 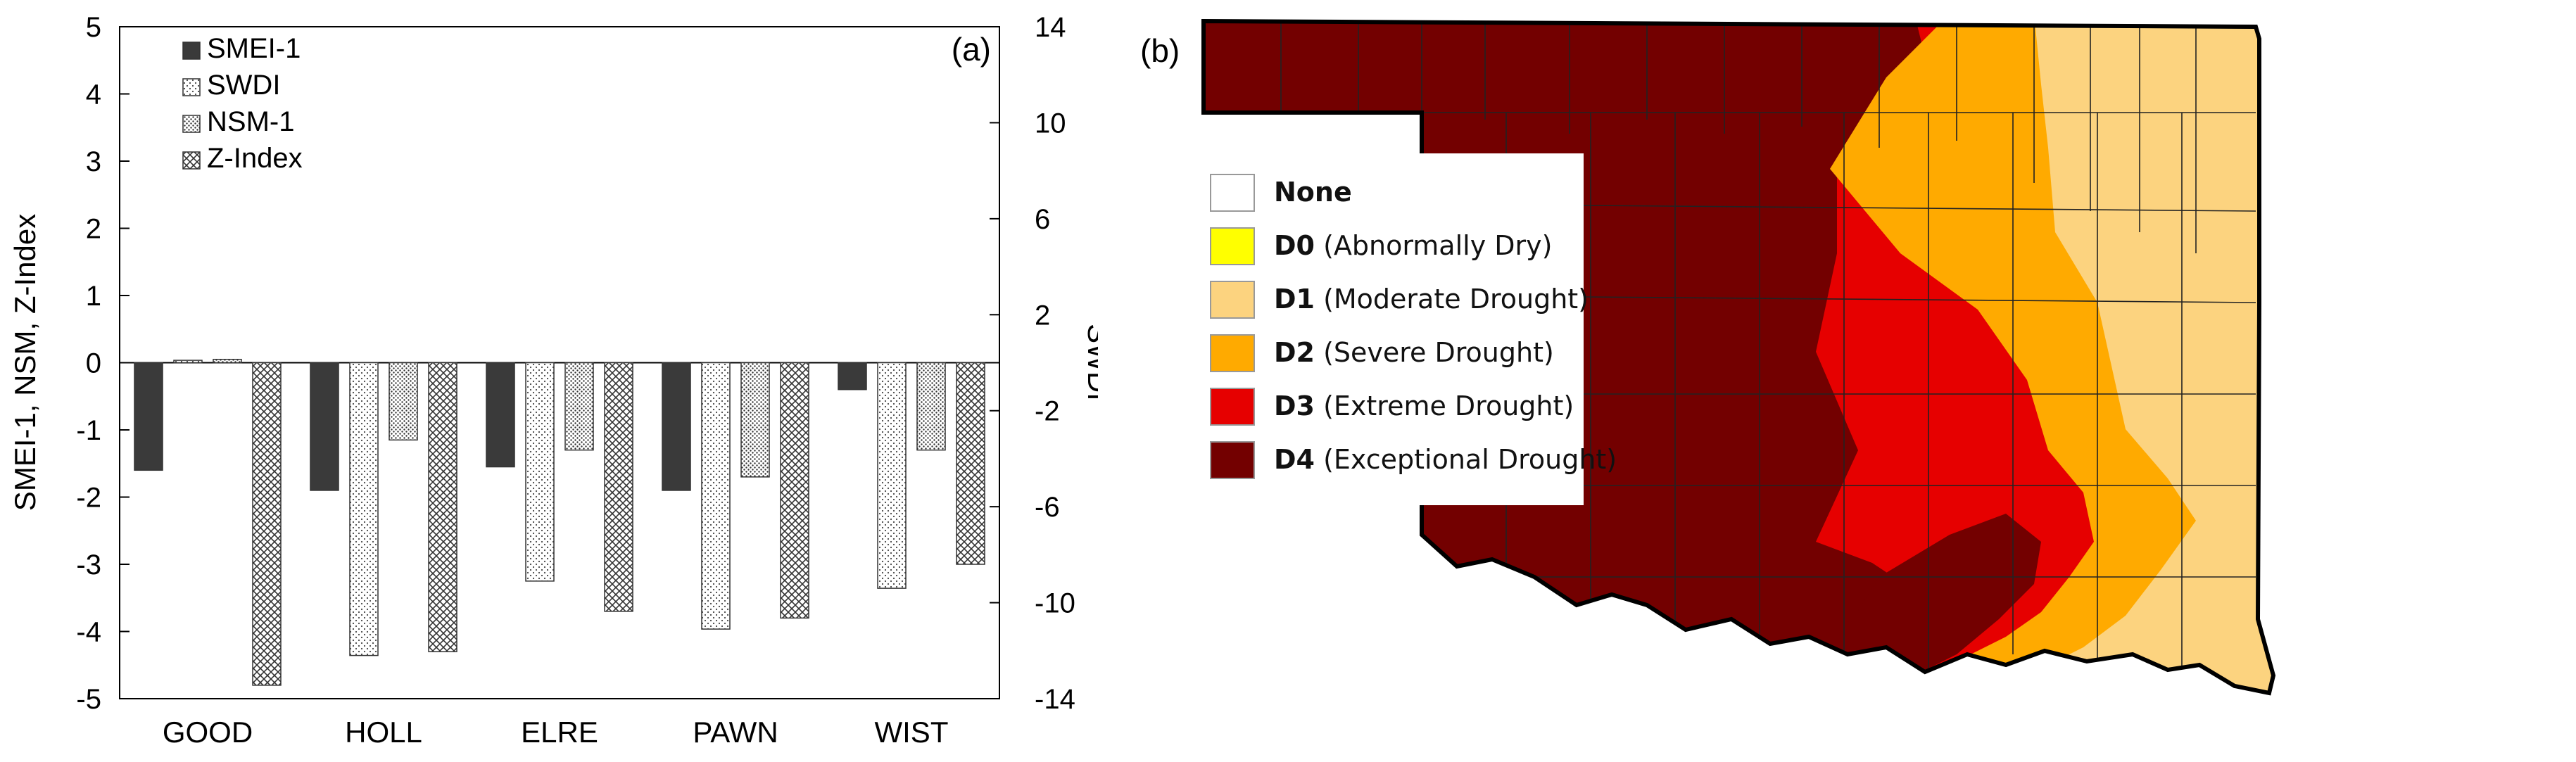 What do you see at coordinates (1047, 508) in the screenshot?
I see `y2-tick-label: -6` at bounding box center [1047, 508].